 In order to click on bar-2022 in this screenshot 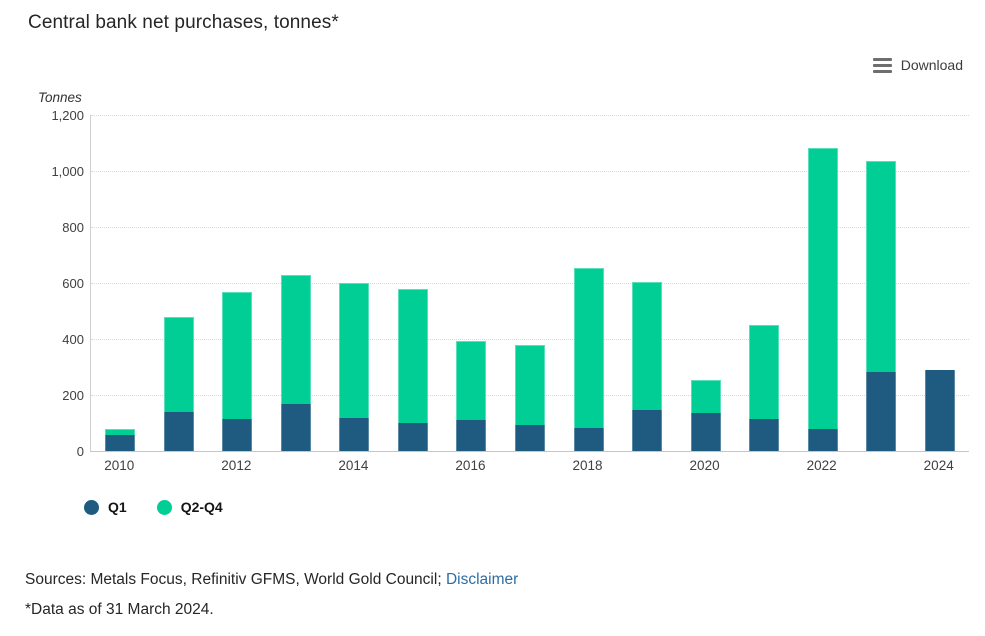, I will do `click(822, 299)`.